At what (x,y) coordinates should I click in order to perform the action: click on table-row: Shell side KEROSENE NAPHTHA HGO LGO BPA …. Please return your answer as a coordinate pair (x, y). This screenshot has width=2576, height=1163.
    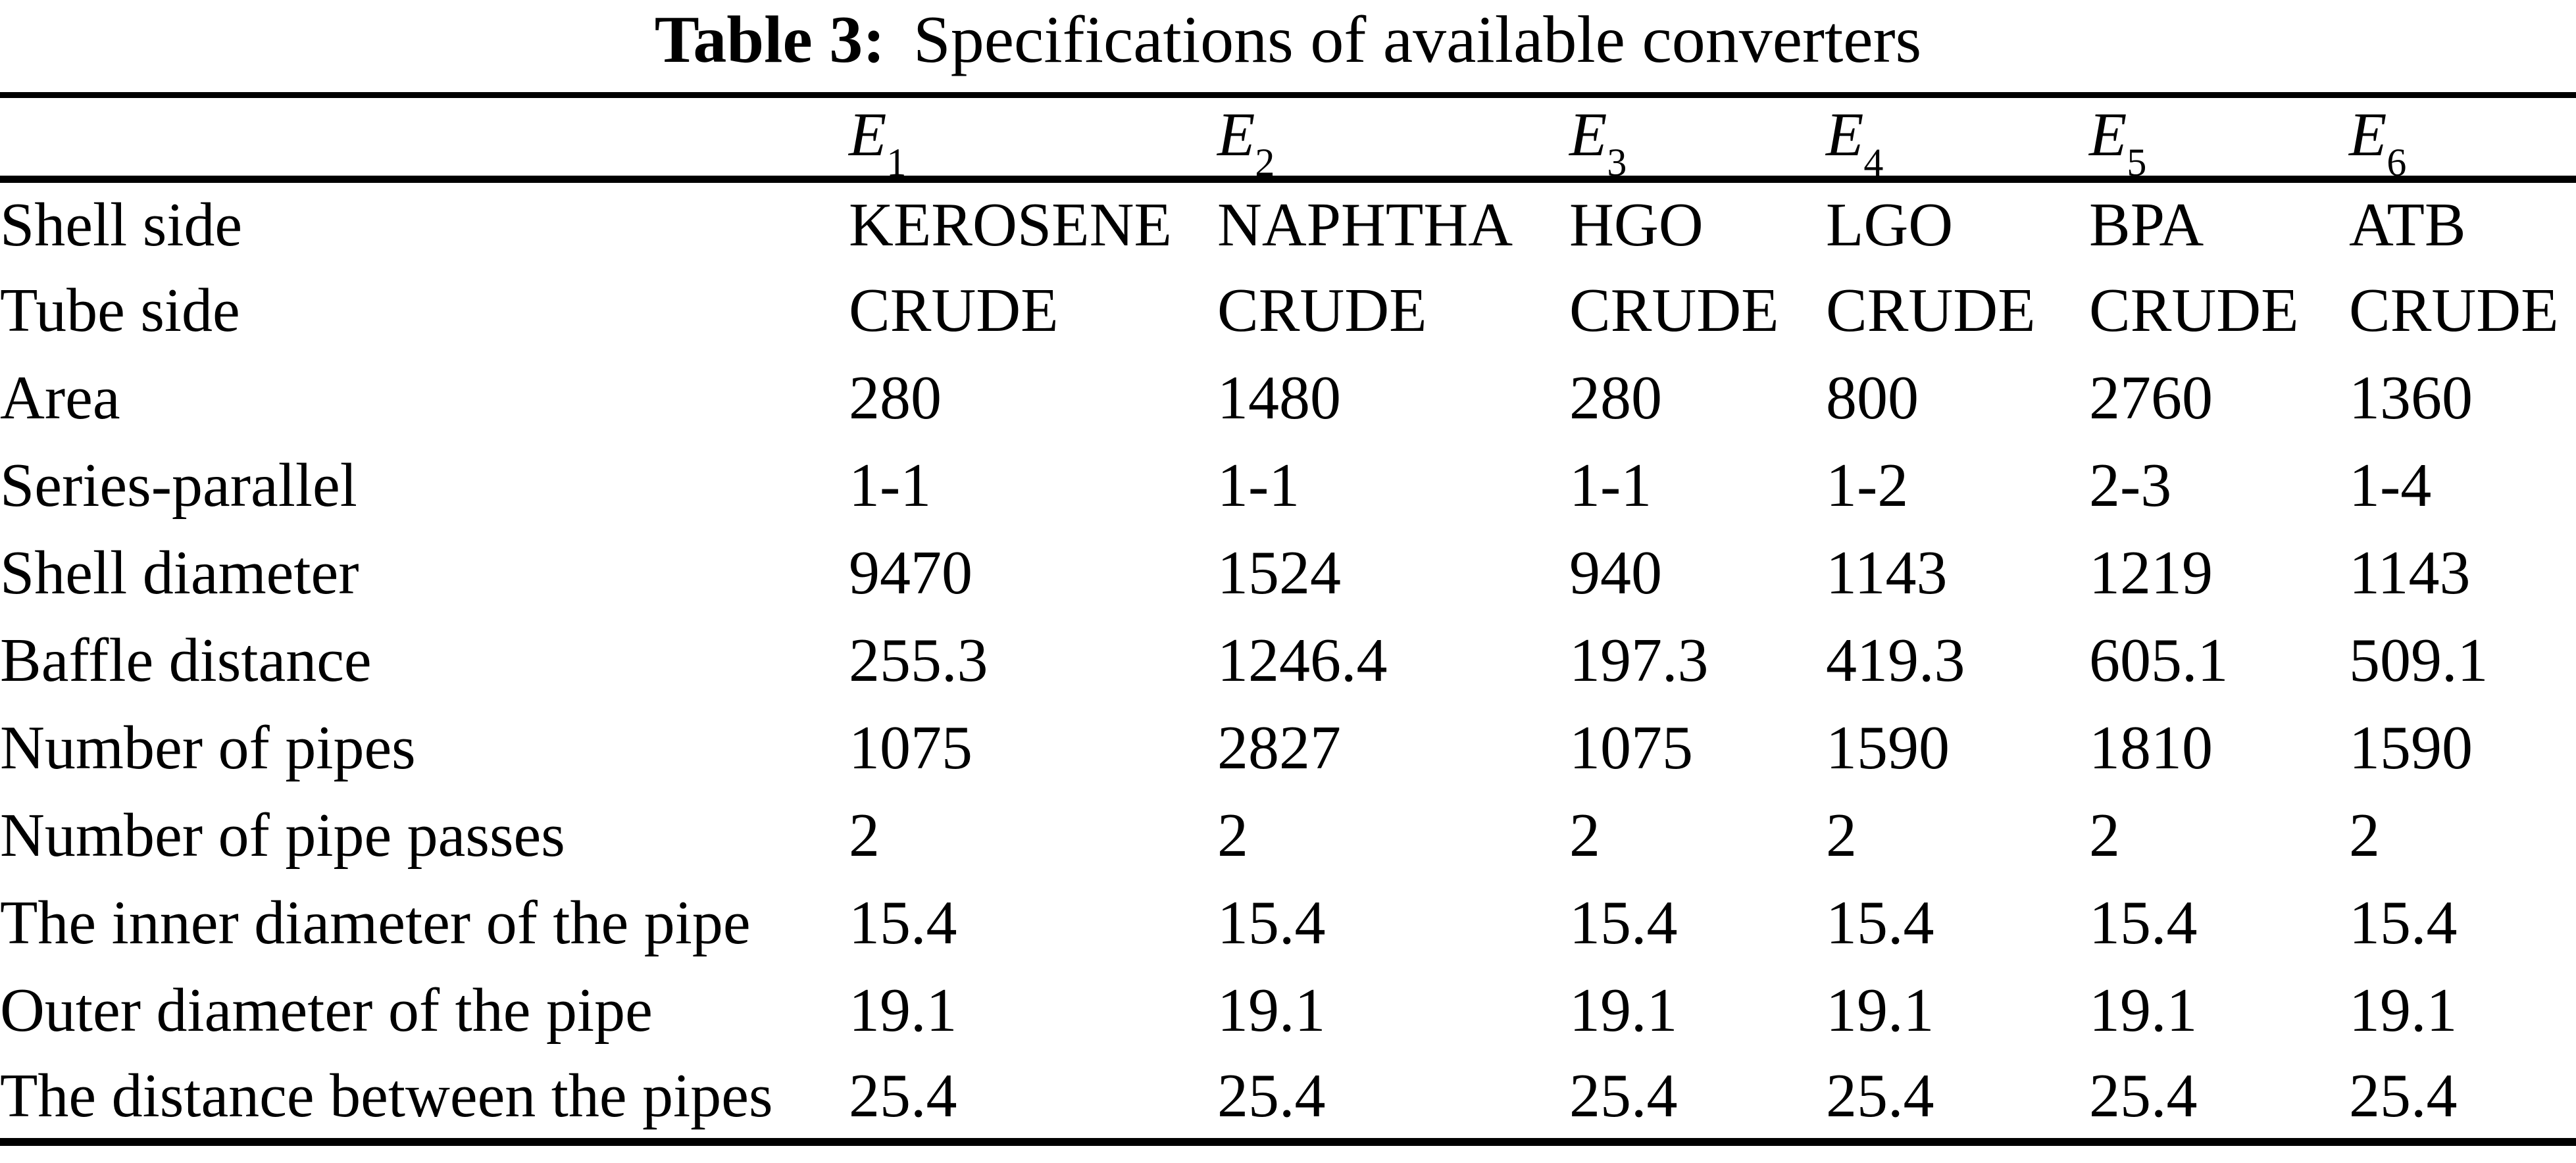
    Looking at the image, I should click on (1288, 223).